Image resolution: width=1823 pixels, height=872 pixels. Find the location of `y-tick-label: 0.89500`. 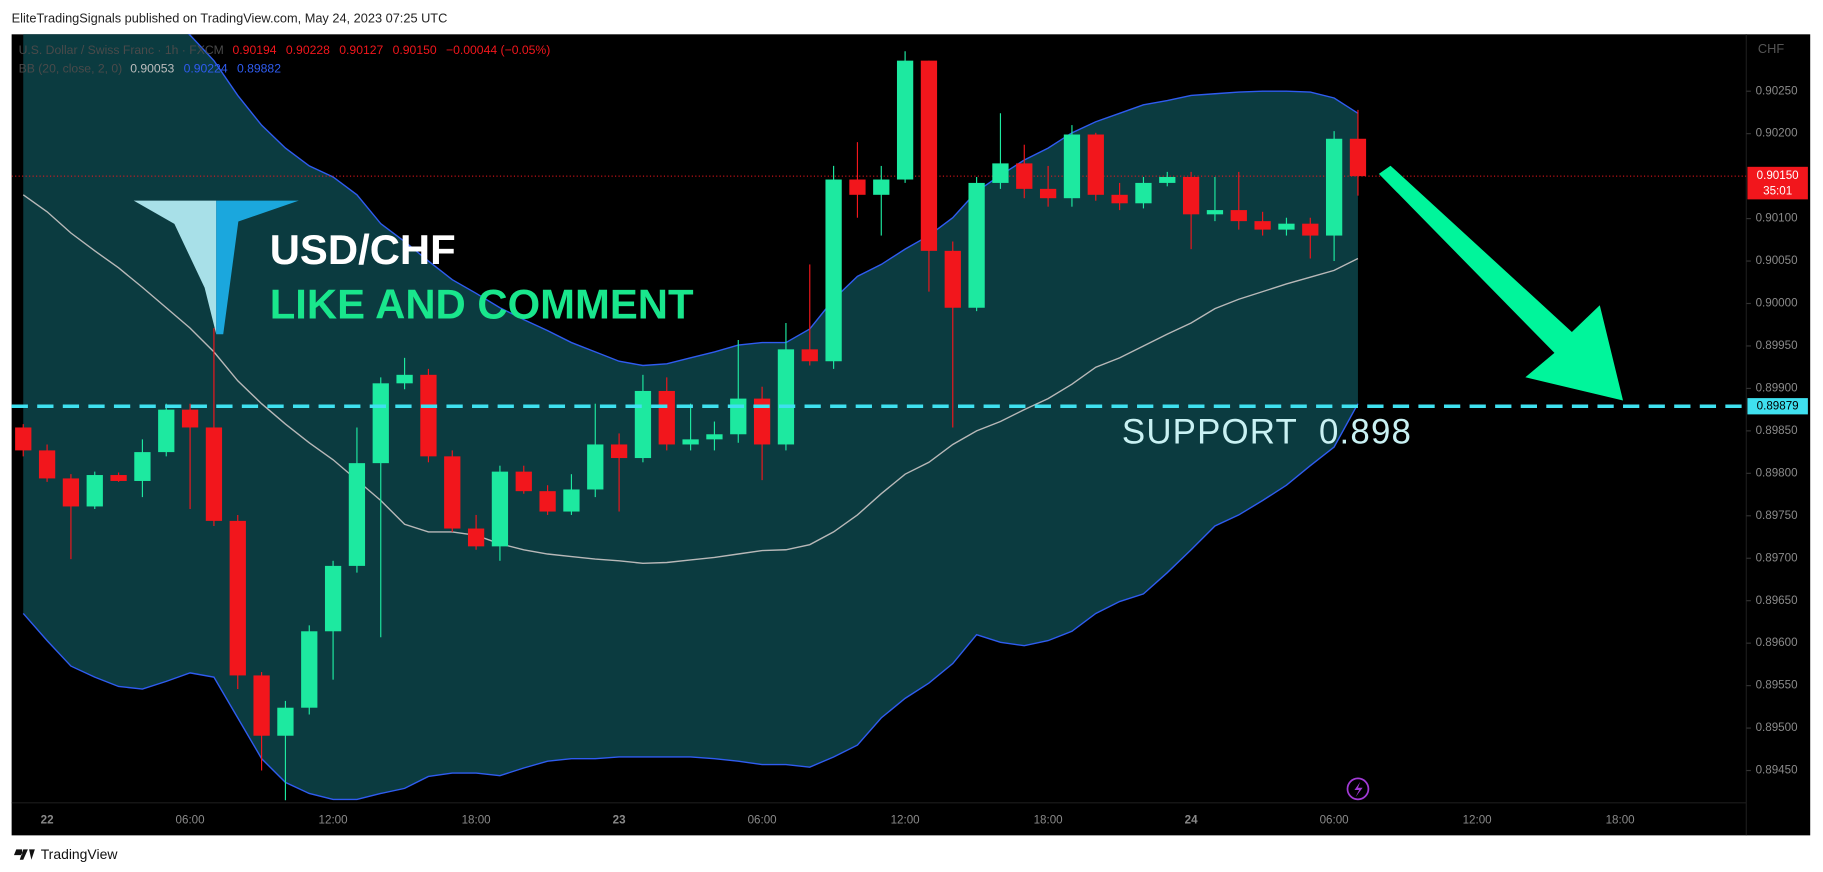

y-tick-label: 0.89500 is located at coordinates (1777, 727).